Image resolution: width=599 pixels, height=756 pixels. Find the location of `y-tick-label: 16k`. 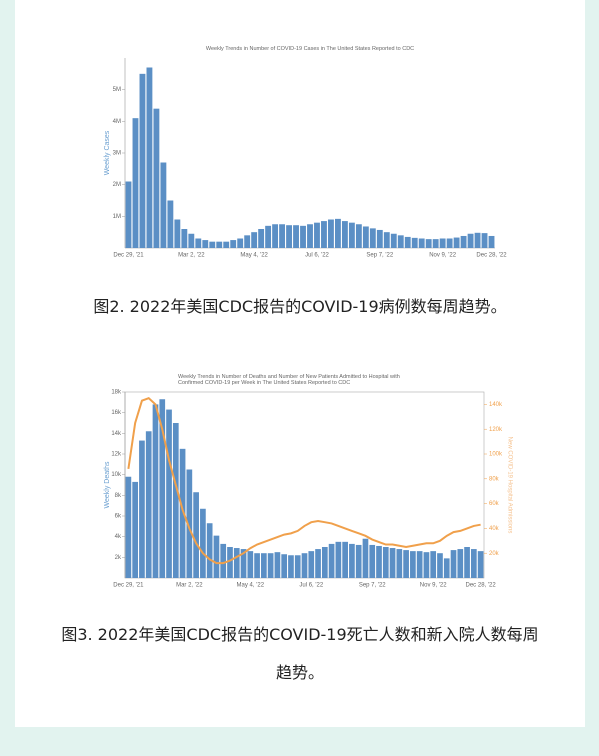

y-tick-label: 16k is located at coordinates (116, 413).